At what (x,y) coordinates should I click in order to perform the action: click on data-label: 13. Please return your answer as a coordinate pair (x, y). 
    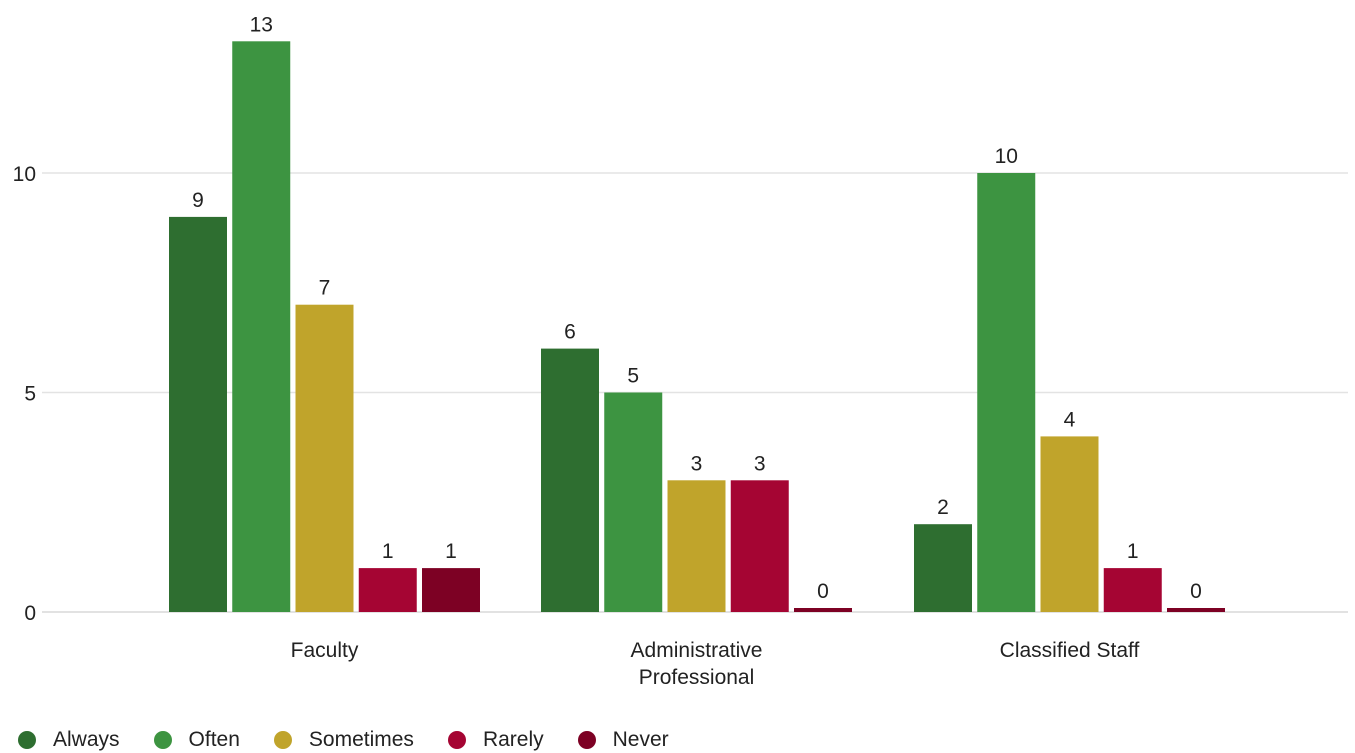
    Looking at the image, I should click on (261, 24).